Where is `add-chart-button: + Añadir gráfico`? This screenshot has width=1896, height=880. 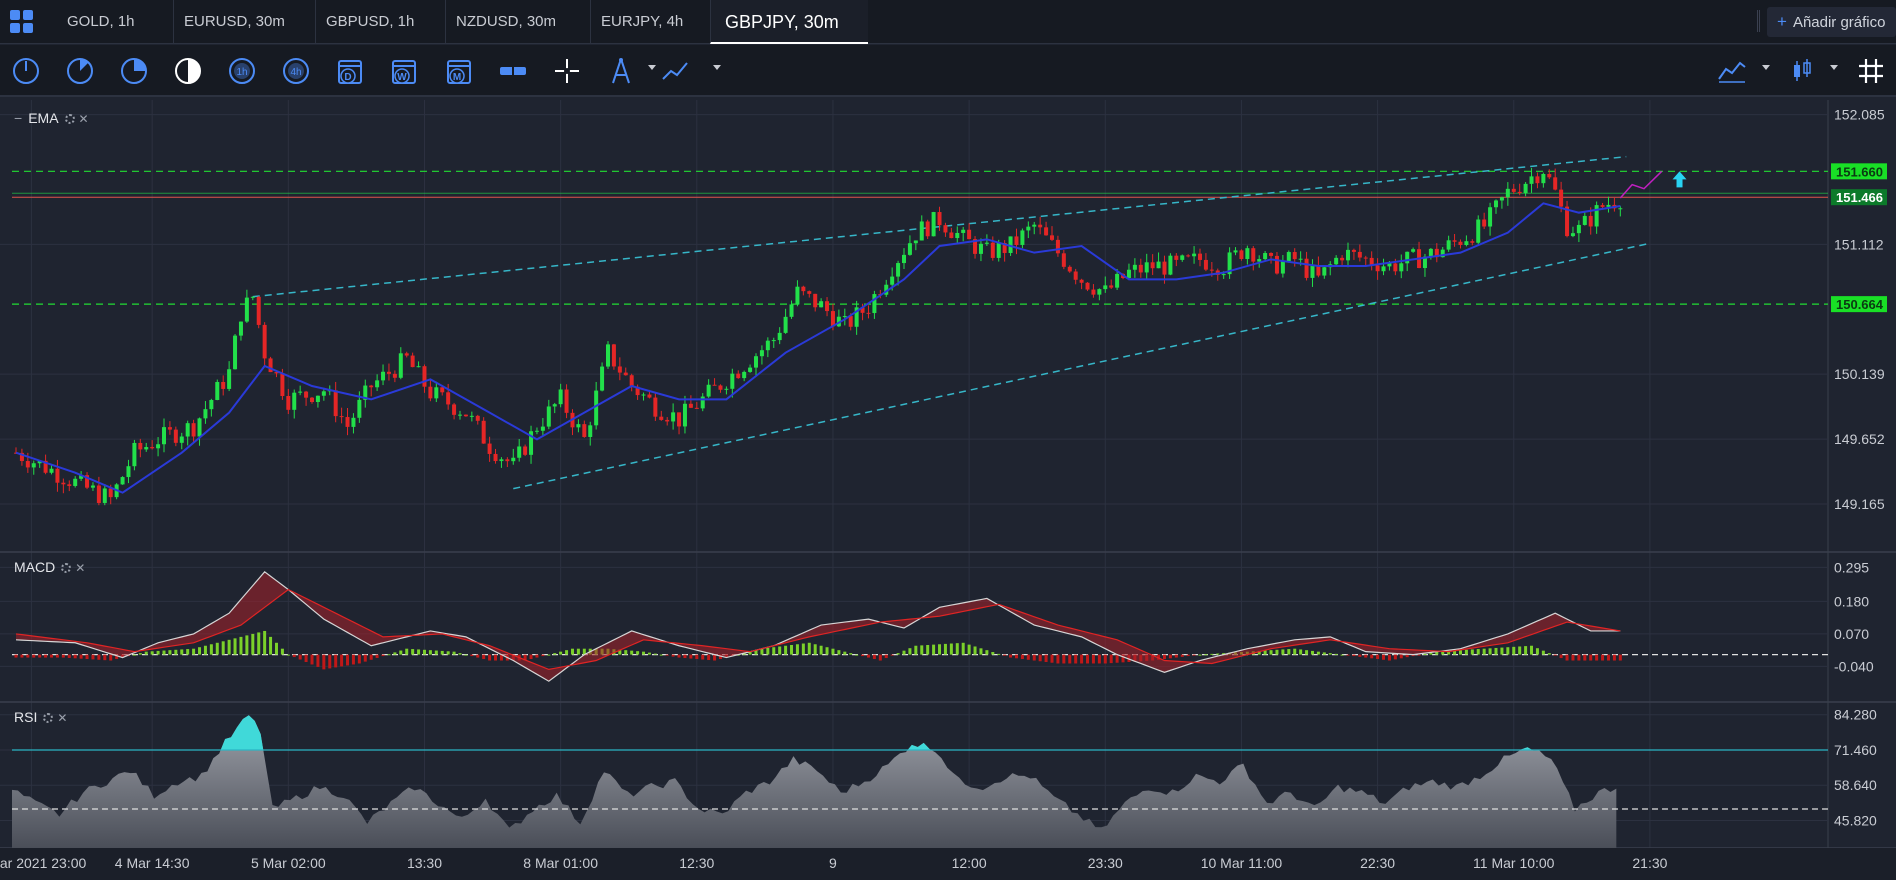
add-chart-button: + Añadir gráfico is located at coordinates (1831, 22).